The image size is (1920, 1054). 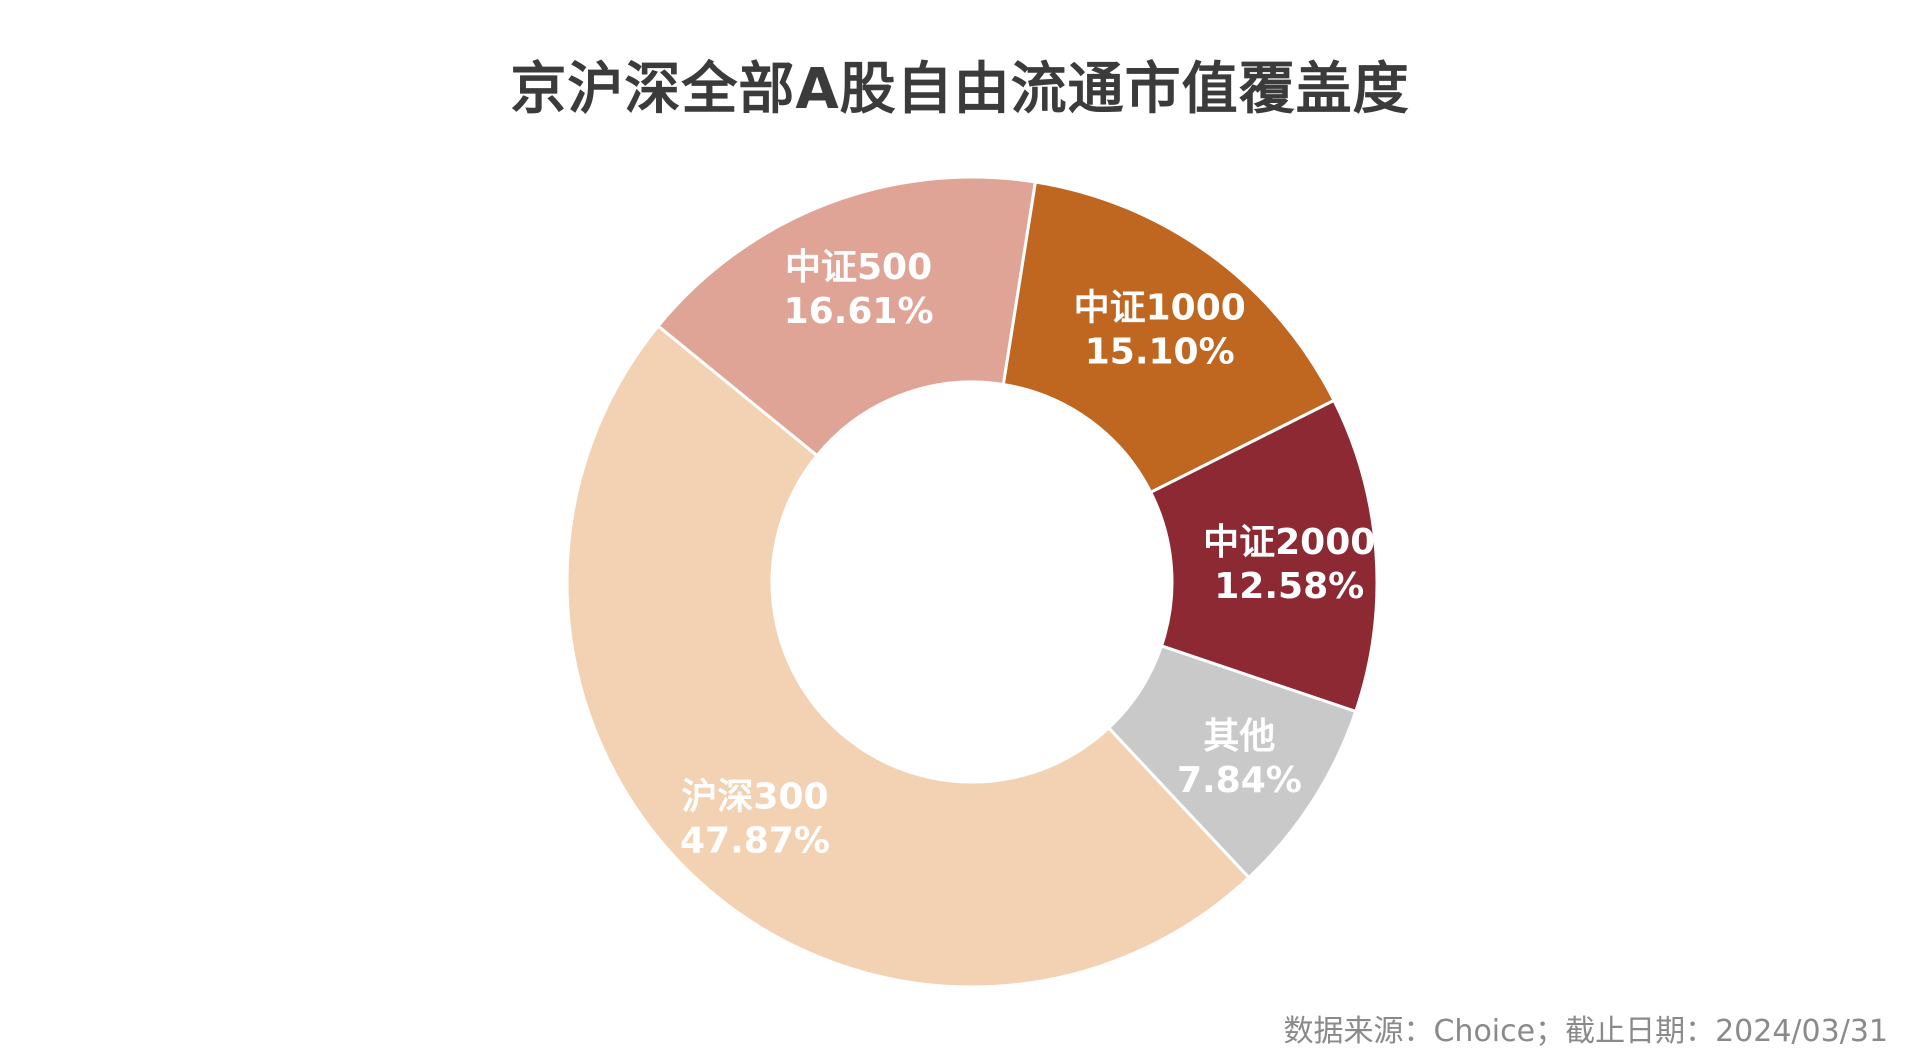 I want to click on slice-value-label-3: 47.87%, so click(x=755, y=840).